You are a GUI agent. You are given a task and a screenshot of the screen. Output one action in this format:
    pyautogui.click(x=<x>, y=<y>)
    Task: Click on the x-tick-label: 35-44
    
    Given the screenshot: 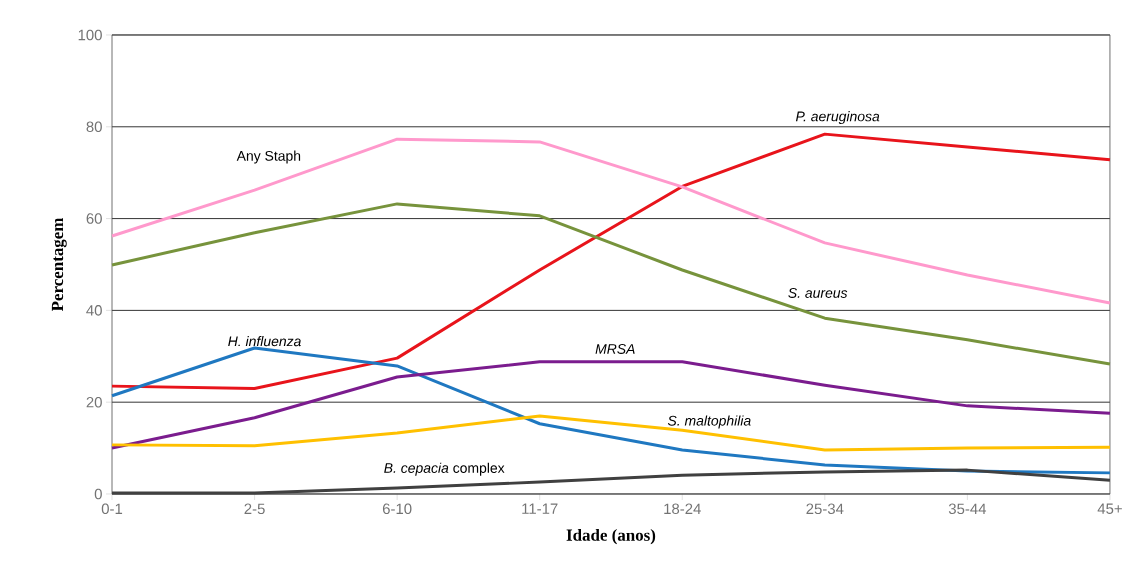 What is the action you would take?
    pyautogui.click(x=967, y=509)
    